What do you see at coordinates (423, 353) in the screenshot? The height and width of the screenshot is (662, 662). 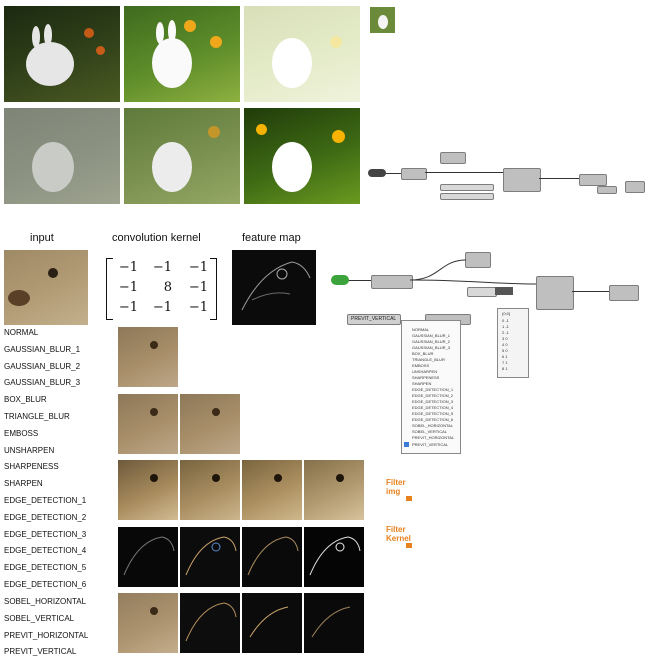 I see `dropdown-item: BOX_BLUR` at bounding box center [423, 353].